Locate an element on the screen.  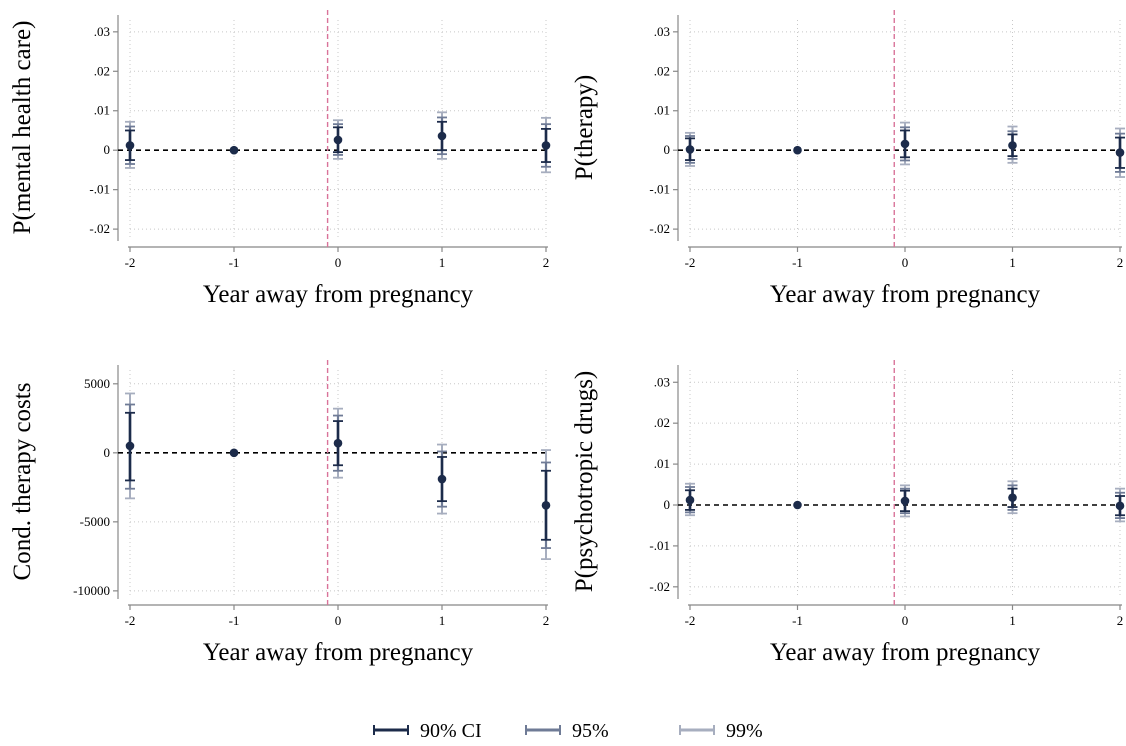
y-axis-title: P(mental health care) is located at coordinates (22, 128).